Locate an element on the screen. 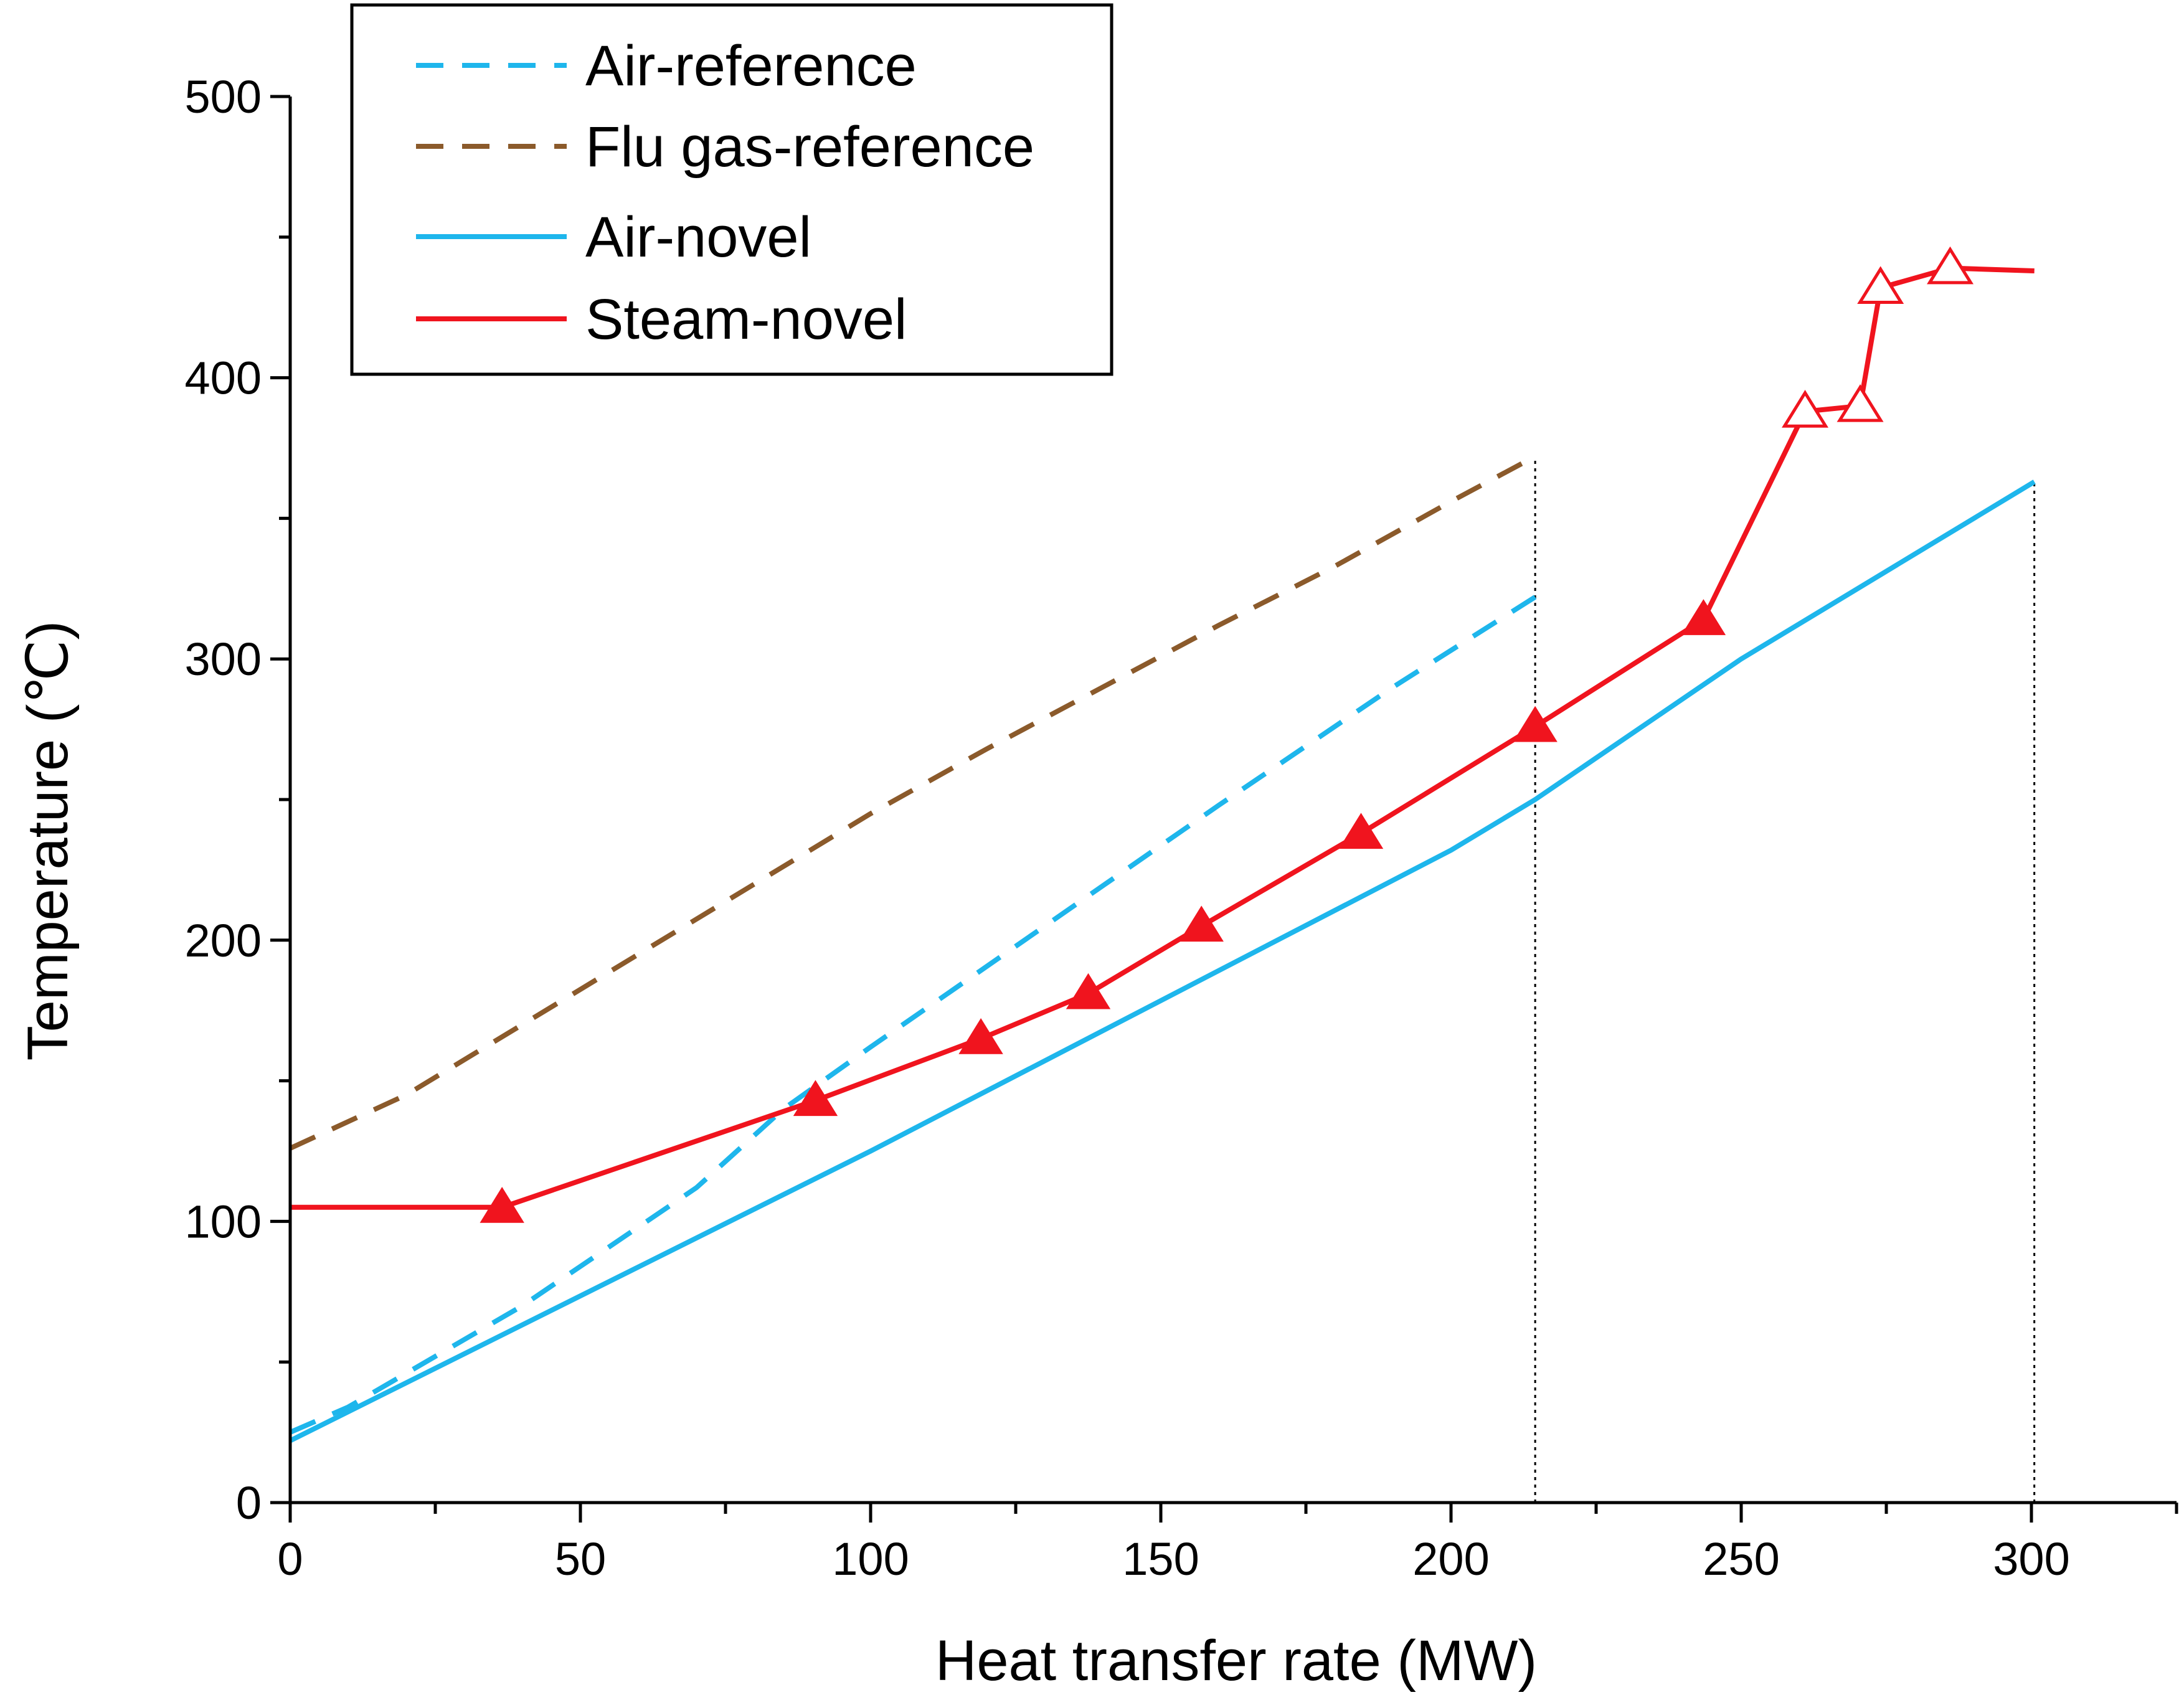 The height and width of the screenshot is (1700, 2184). x-tick-label: 250 is located at coordinates (1741, 1559).